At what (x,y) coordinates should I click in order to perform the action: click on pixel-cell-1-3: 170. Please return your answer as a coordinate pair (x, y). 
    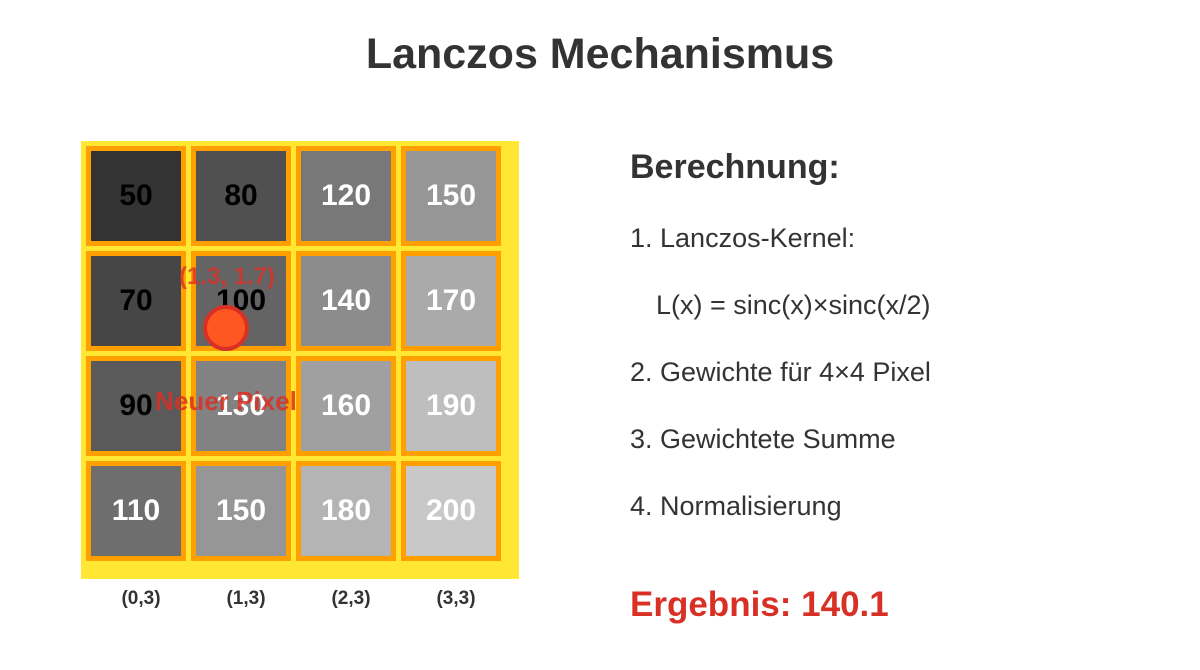
    Looking at the image, I should click on (451, 301).